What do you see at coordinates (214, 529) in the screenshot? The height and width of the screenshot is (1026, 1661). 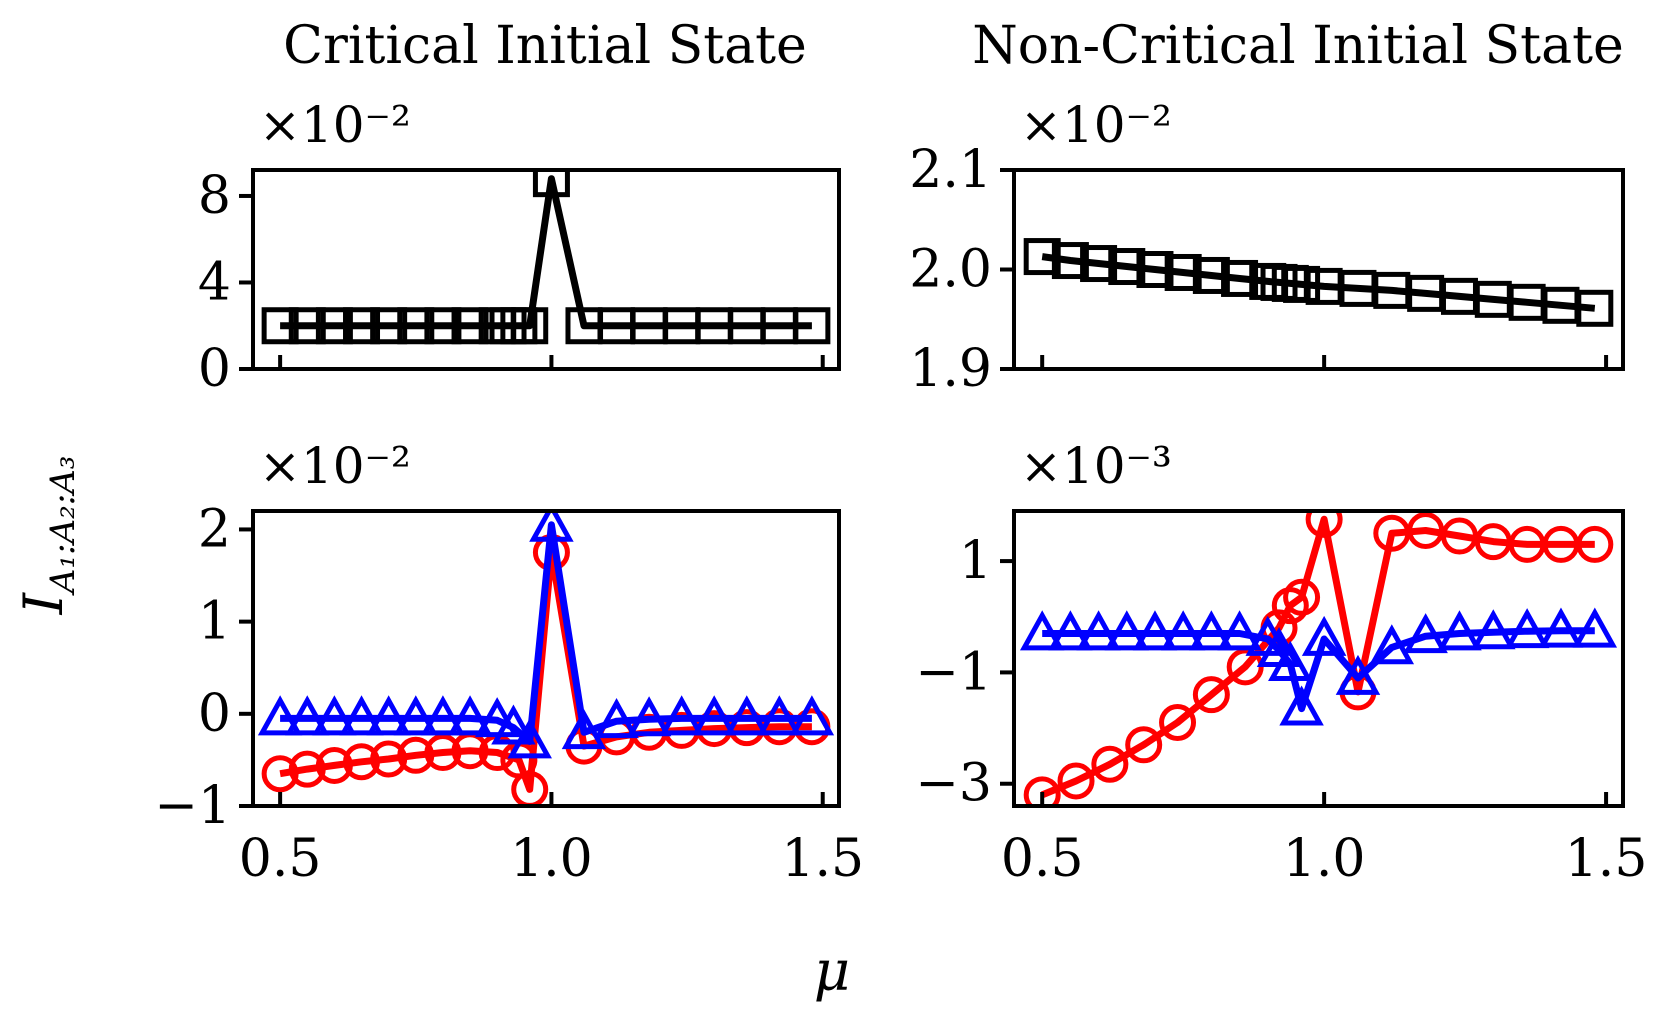 I see `y-tick-label: 2` at bounding box center [214, 529].